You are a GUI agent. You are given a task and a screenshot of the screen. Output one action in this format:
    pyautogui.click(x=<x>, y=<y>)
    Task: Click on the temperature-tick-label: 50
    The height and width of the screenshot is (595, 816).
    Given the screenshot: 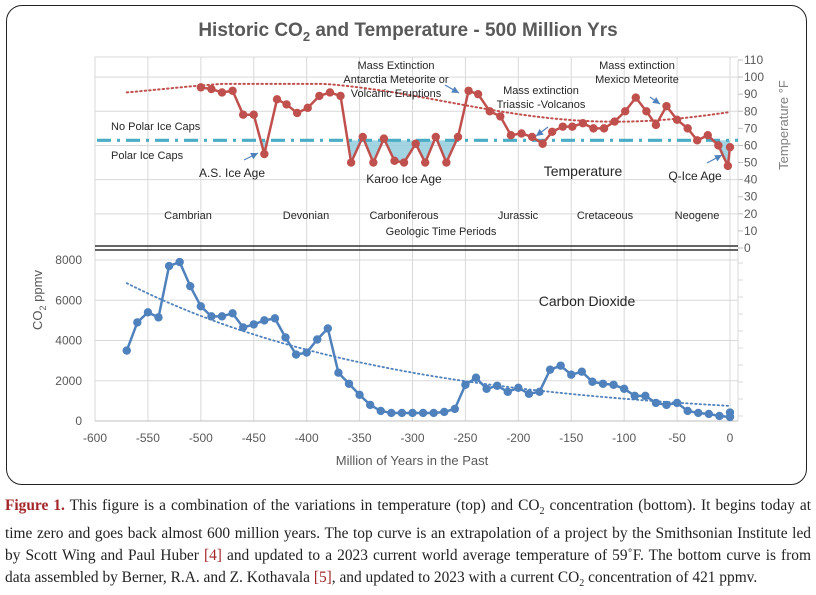 What is the action you would take?
    pyautogui.click(x=751, y=163)
    